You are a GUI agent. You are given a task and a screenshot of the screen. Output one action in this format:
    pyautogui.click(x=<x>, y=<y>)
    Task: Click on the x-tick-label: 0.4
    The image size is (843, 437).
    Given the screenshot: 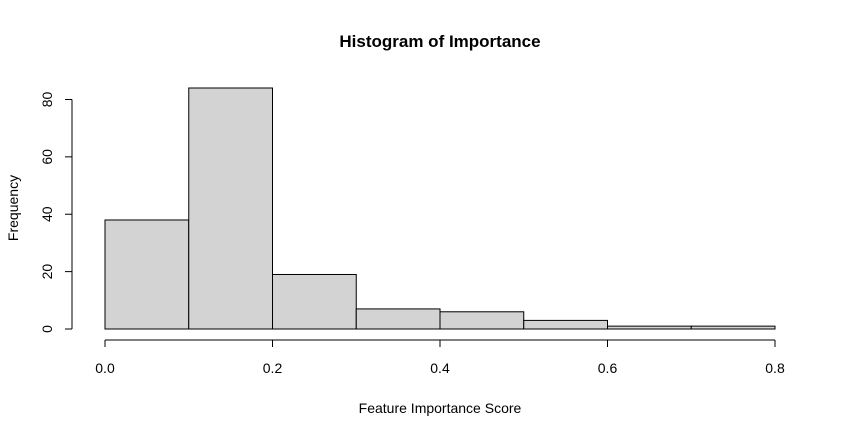 What is the action you would take?
    pyautogui.click(x=440, y=368)
    